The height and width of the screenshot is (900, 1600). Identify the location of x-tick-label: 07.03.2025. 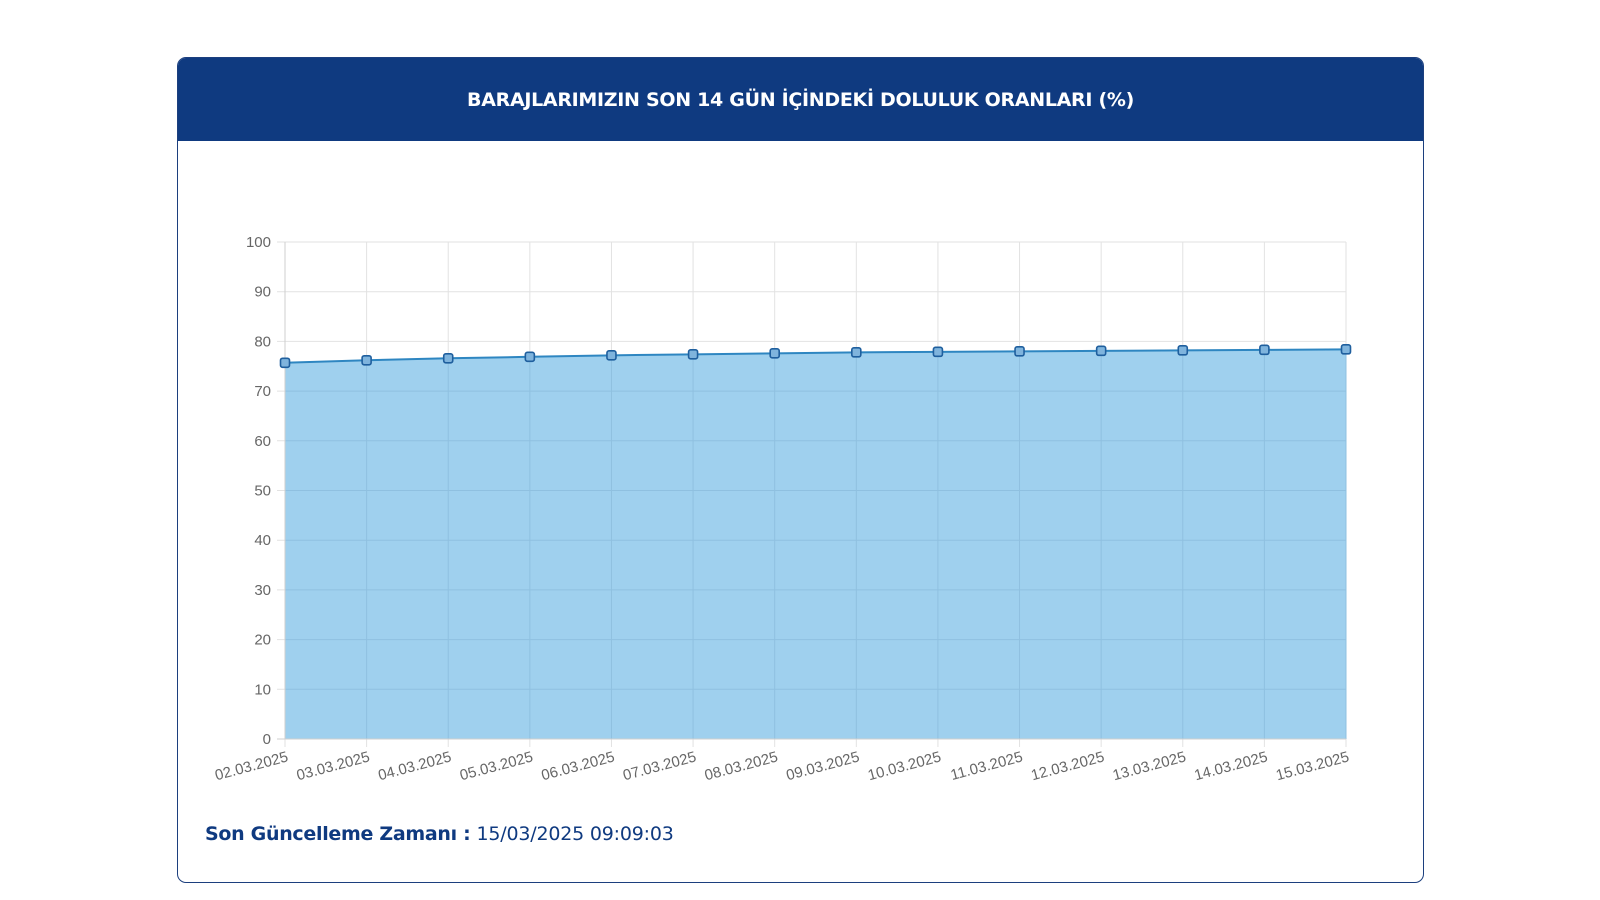
(659, 766).